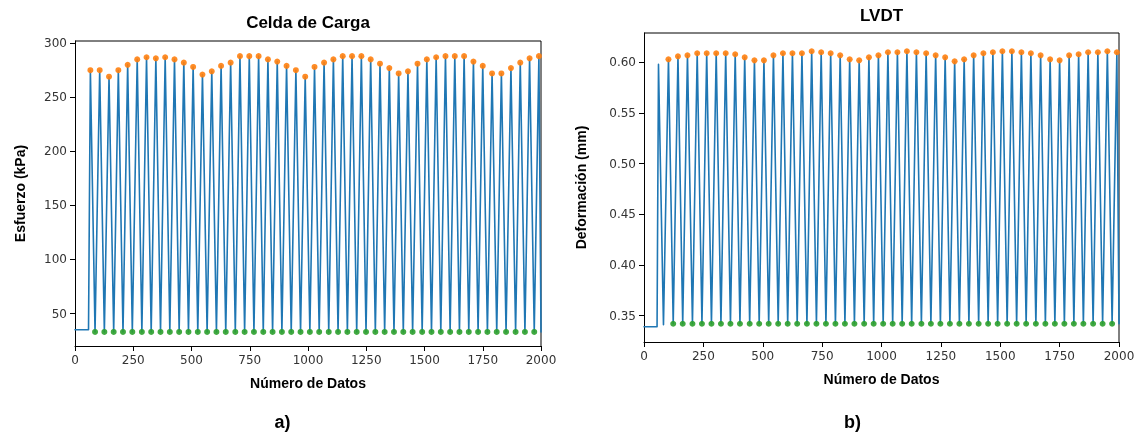 The height and width of the screenshot is (435, 1140). What do you see at coordinates (622, 214) in the screenshot?
I see `y-tick-label: 0.45` at bounding box center [622, 214].